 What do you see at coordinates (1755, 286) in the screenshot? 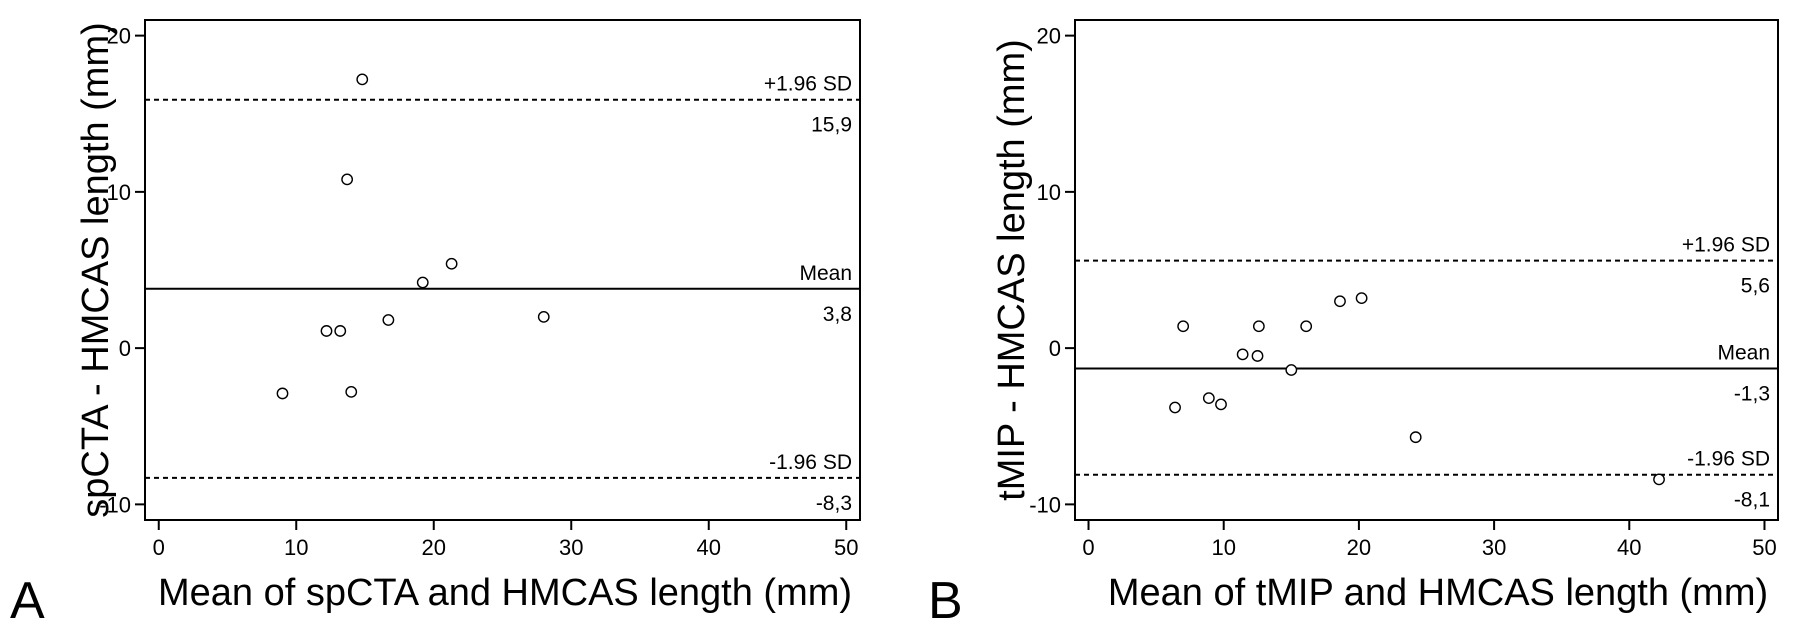
I see `reference-line-value: 5,6` at bounding box center [1755, 286].